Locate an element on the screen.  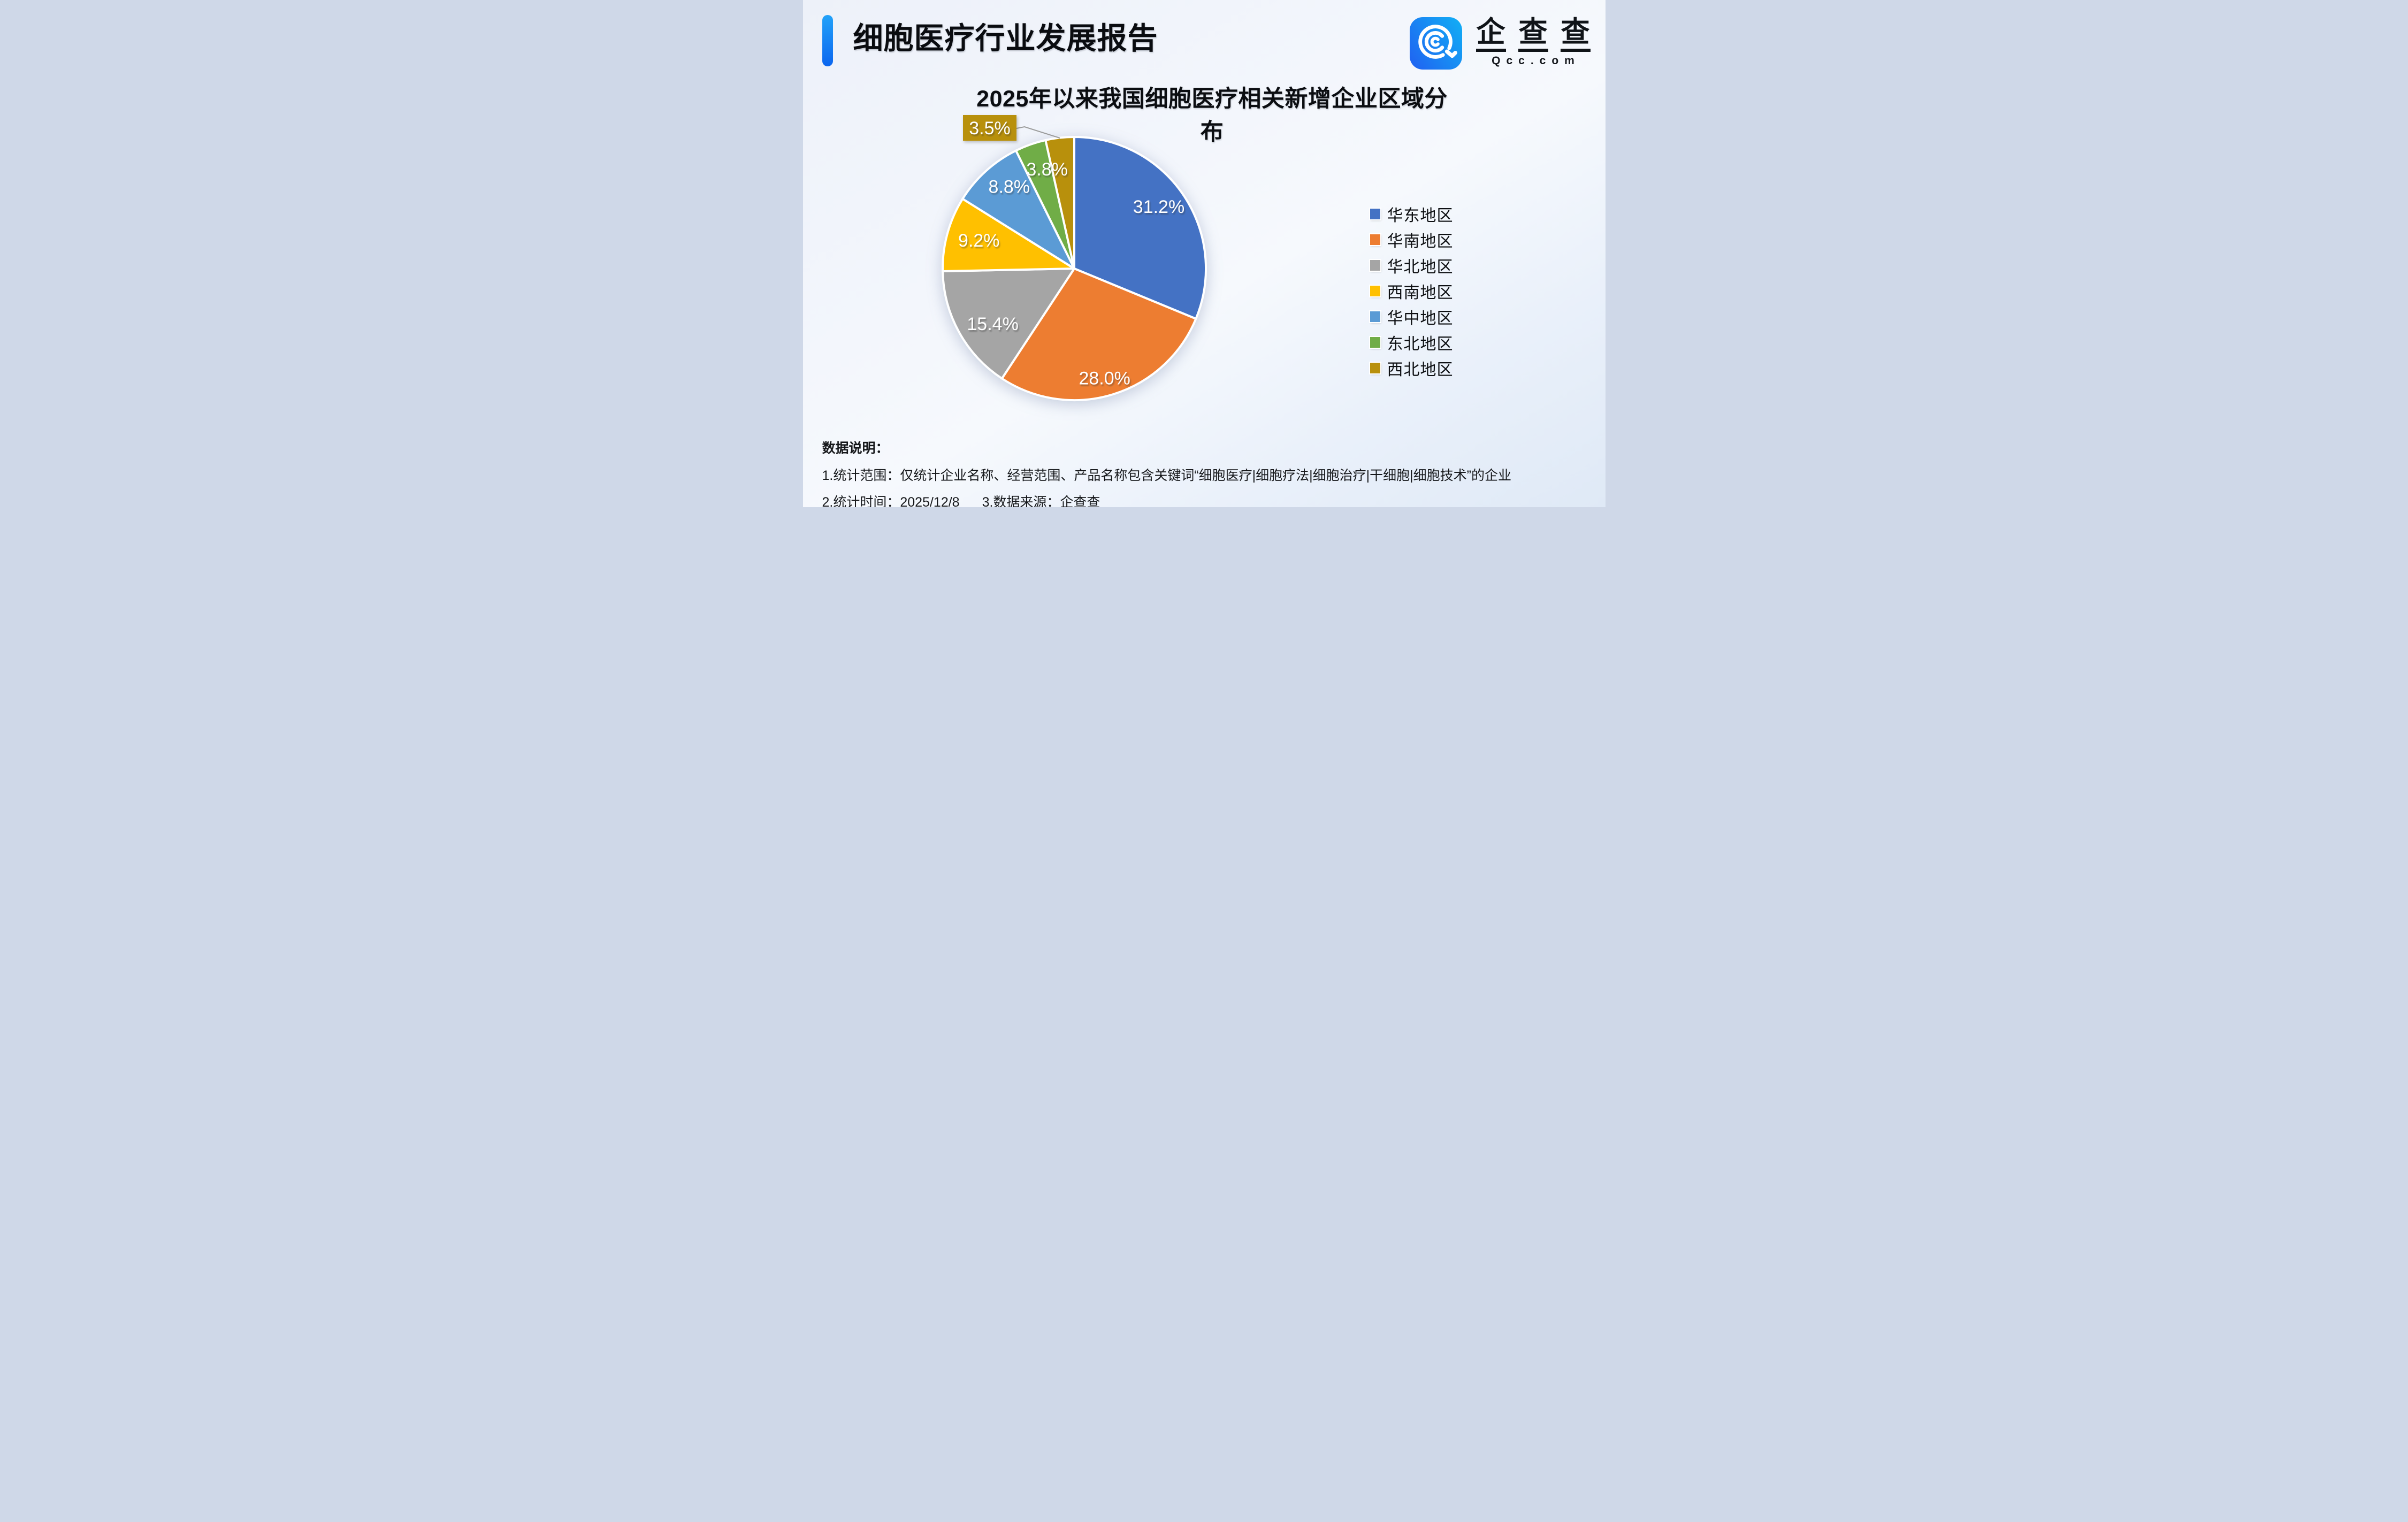
pie-label-华中地区: 8.8% is located at coordinates (1009, 187).